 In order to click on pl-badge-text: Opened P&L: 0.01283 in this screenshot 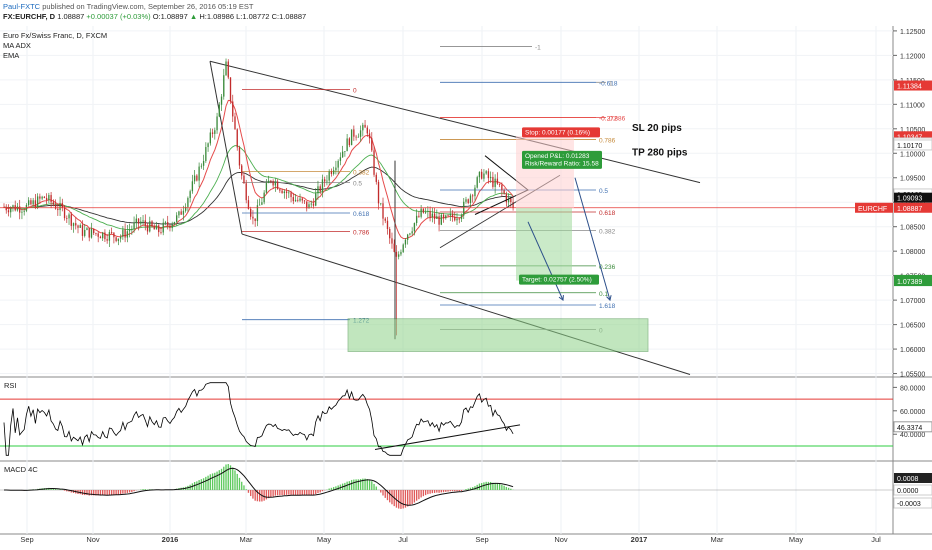, I will do `click(557, 156)`.